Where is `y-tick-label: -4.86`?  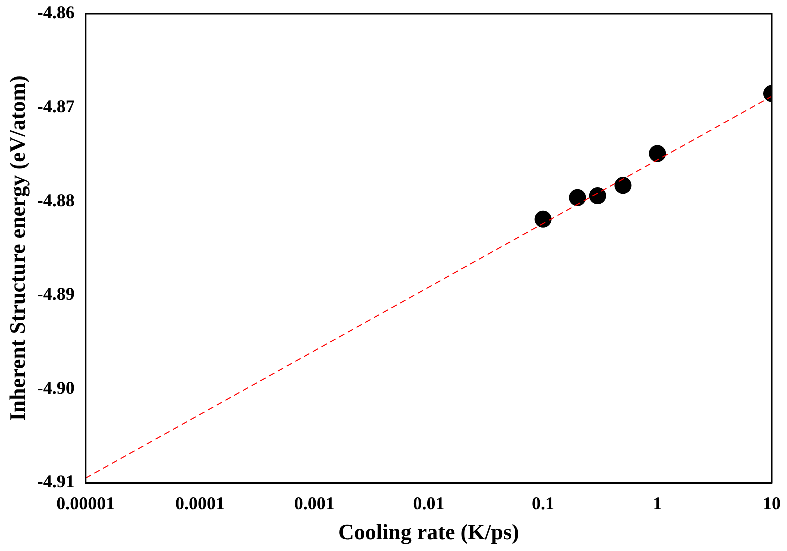 y-tick-label: -4.86 is located at coordinates (56, 12).